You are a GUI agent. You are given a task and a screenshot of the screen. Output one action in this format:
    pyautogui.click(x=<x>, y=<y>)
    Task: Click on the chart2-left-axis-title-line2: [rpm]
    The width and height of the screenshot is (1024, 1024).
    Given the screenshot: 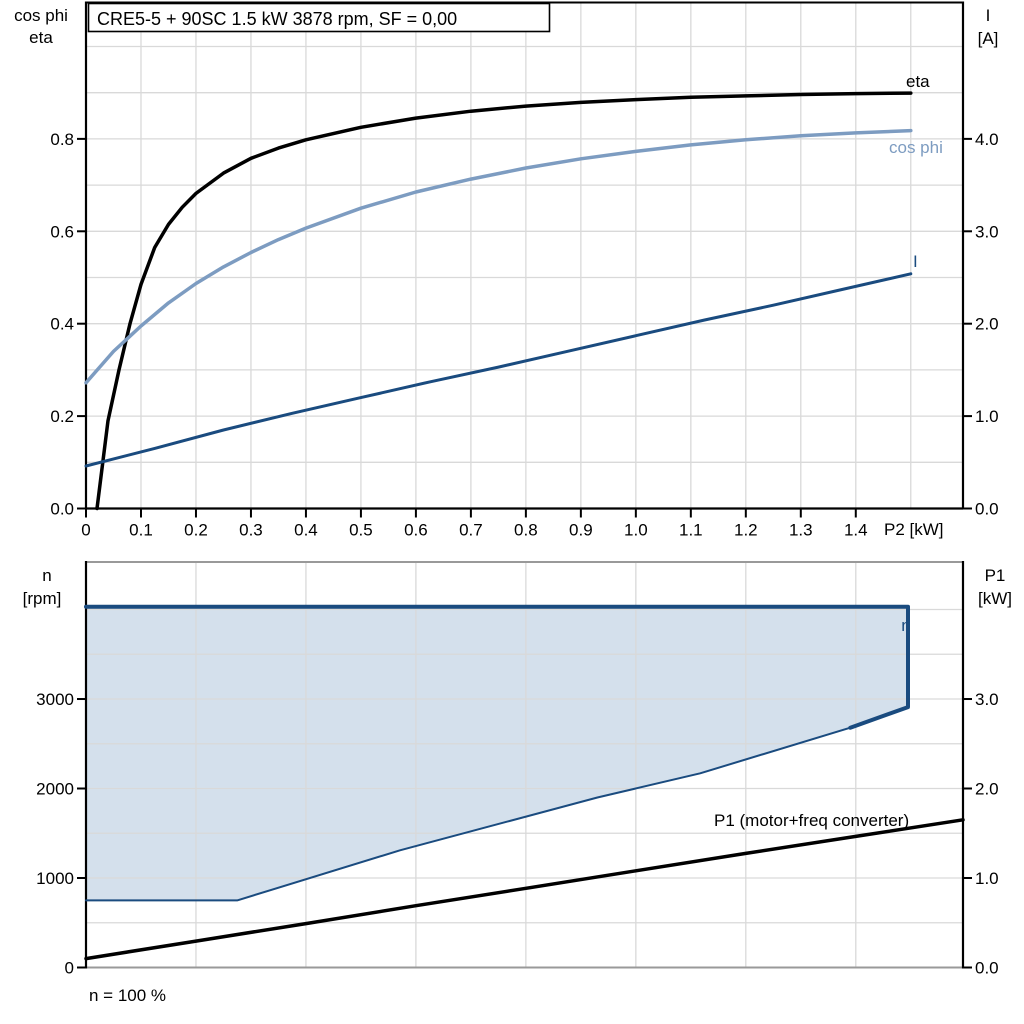 What is the action you would take?
    pyautogui.click(x=42, y=598)
    